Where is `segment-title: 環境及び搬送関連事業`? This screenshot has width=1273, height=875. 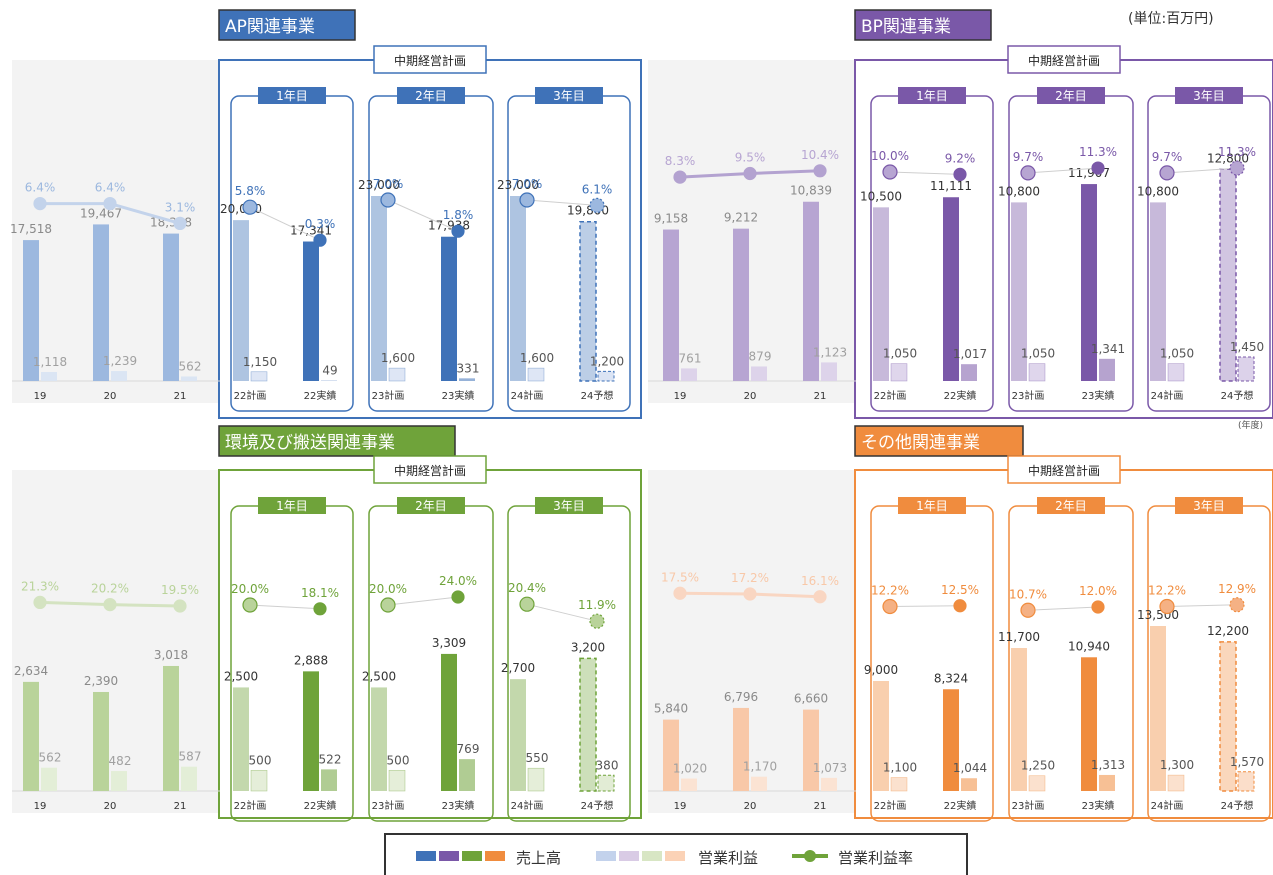
segment-title: 環境及び搬送関連事業 is located at coordinates (310, 443).